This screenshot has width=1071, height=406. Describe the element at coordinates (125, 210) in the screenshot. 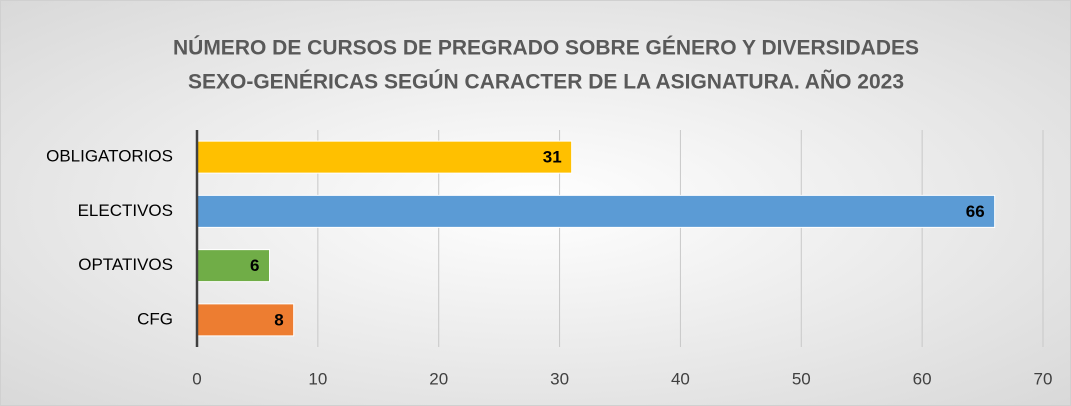

I see `y-tick-label: ELECTIVOS` at that location.